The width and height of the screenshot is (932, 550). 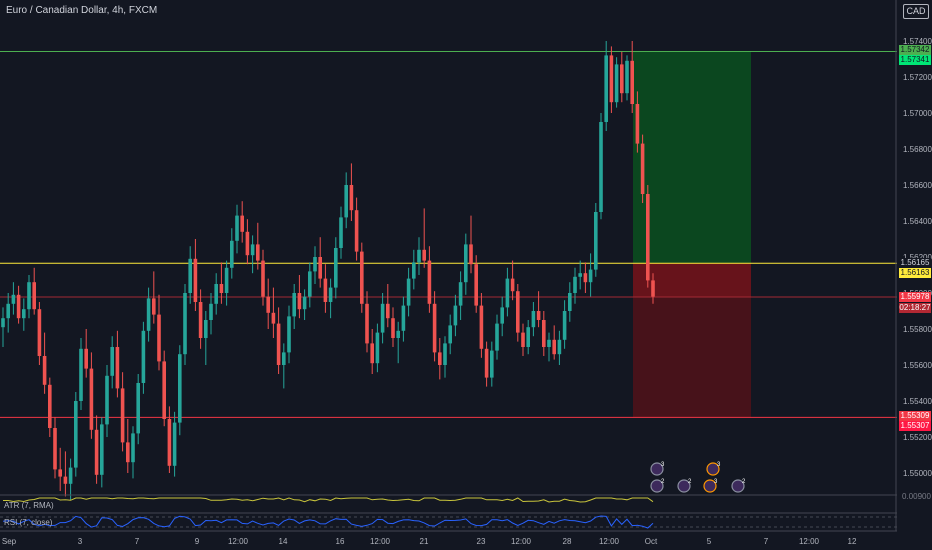 What do you see at coordinates (80, 541) in the screenshot?
I see `x-tick-label: 3` at bounding box center [80, 541].